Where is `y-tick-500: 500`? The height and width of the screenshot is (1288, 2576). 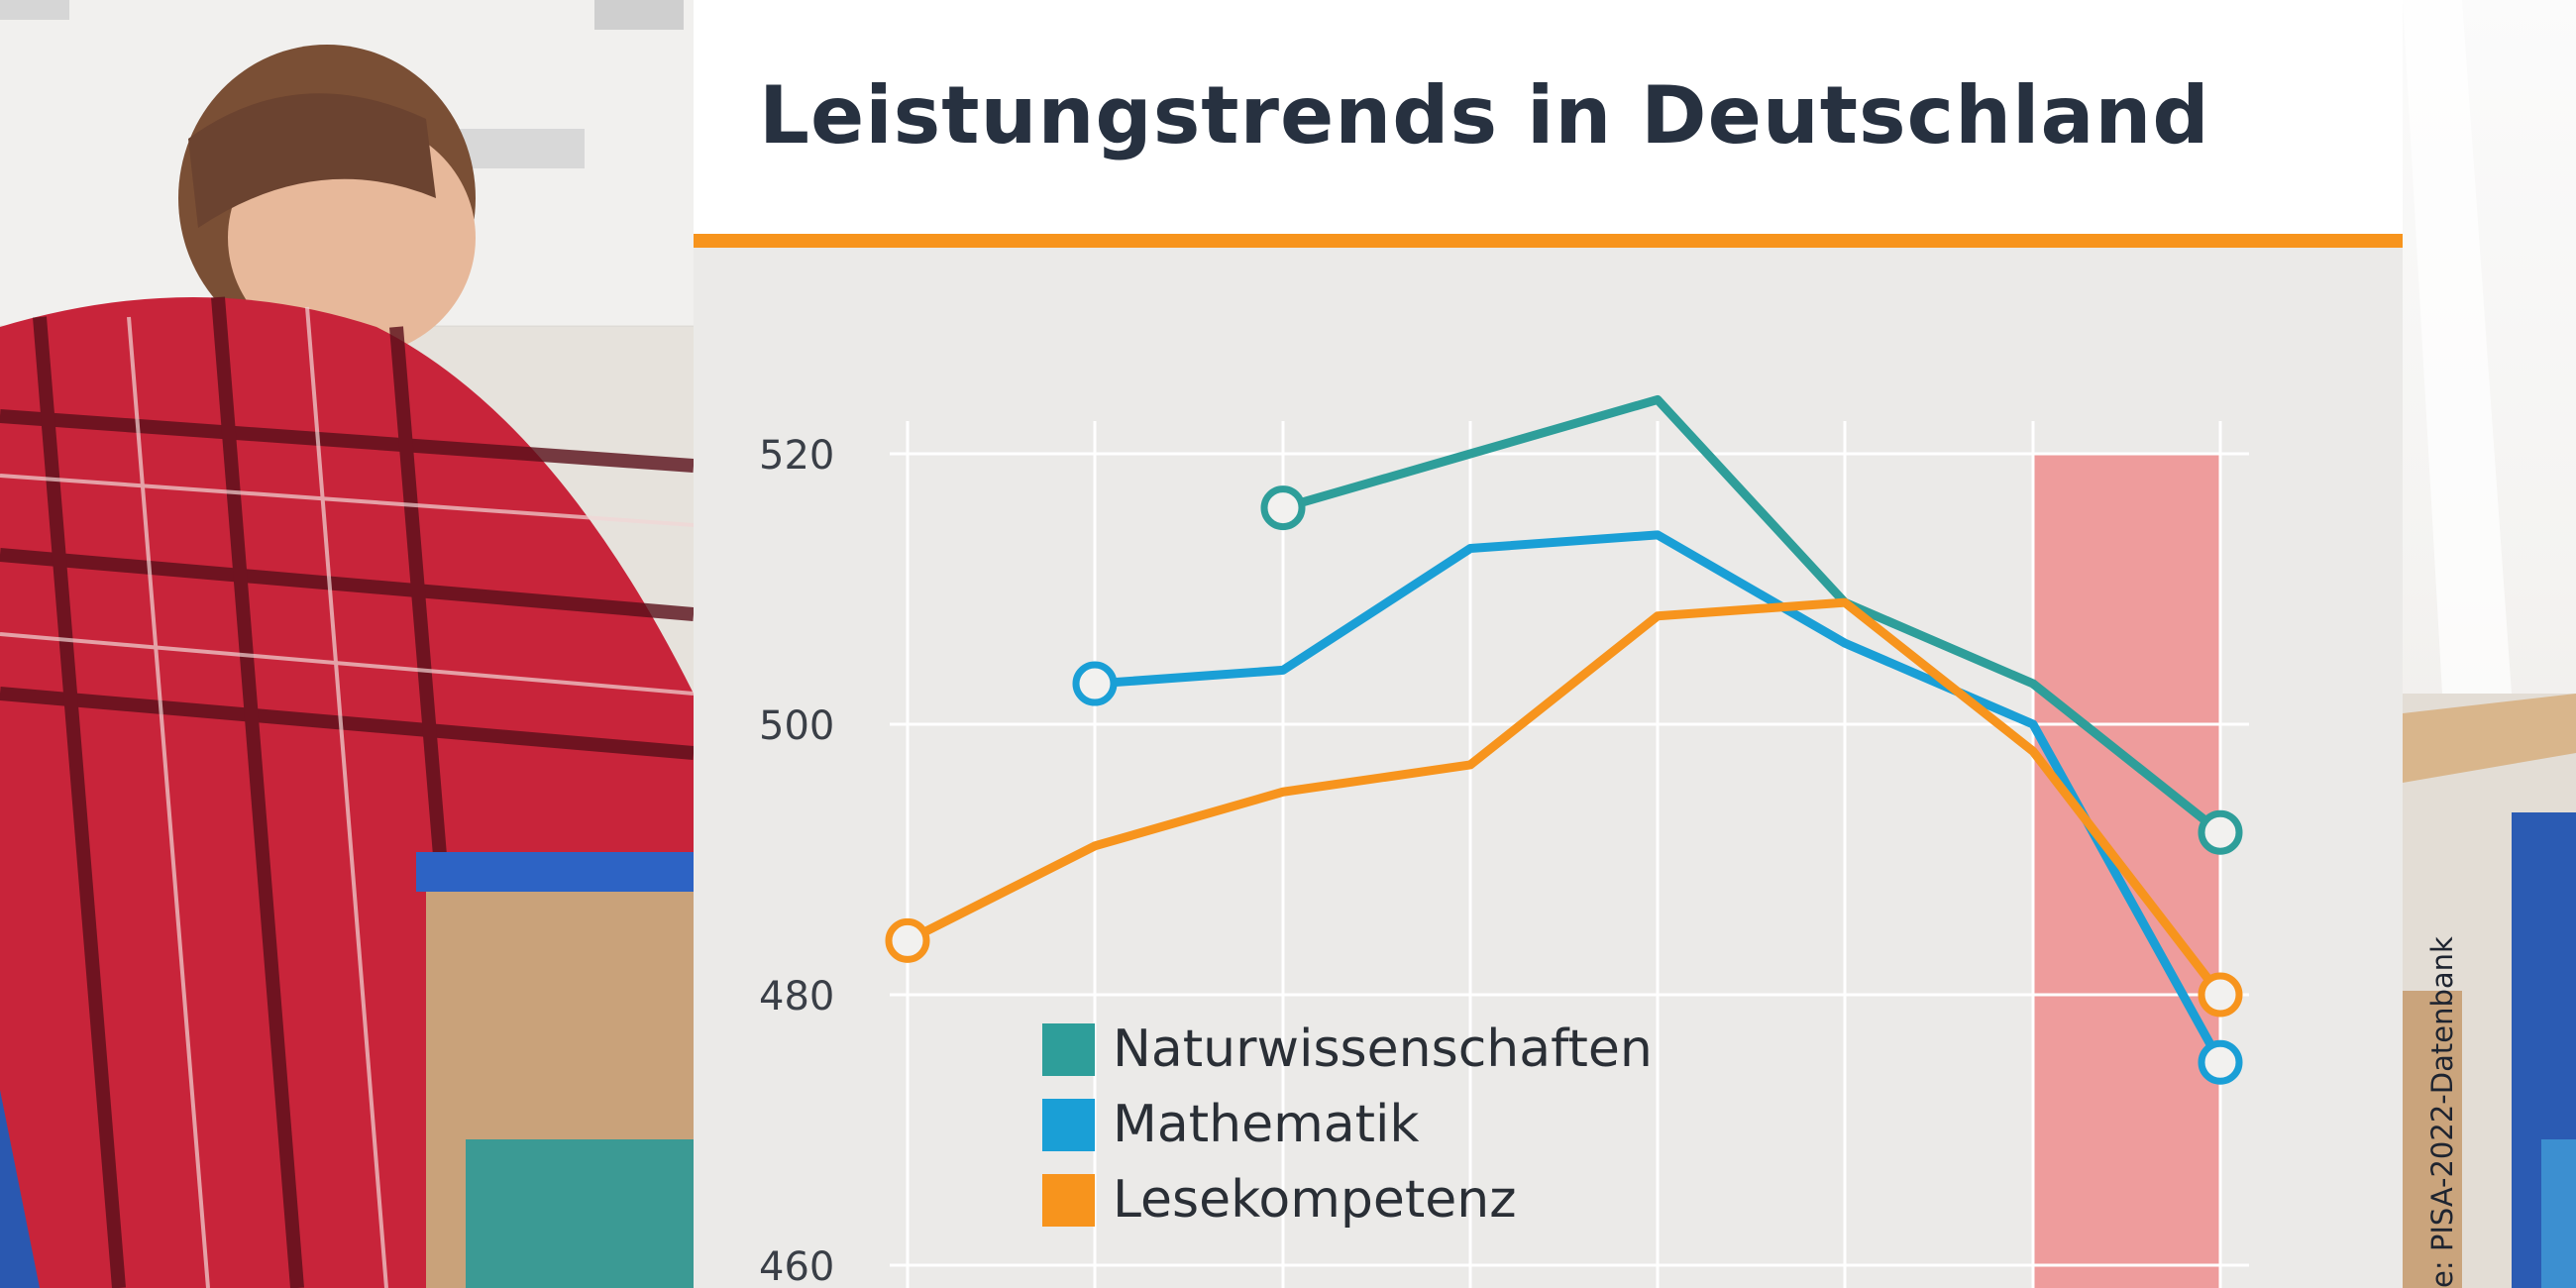
y-tick-500: 500 is located at coordinates (796, 726).